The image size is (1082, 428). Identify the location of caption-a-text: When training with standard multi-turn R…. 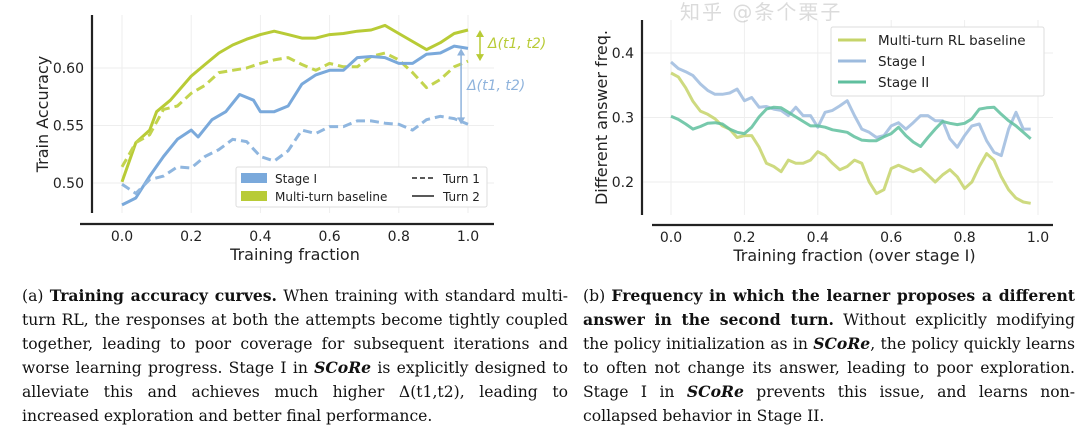
(295, 332).